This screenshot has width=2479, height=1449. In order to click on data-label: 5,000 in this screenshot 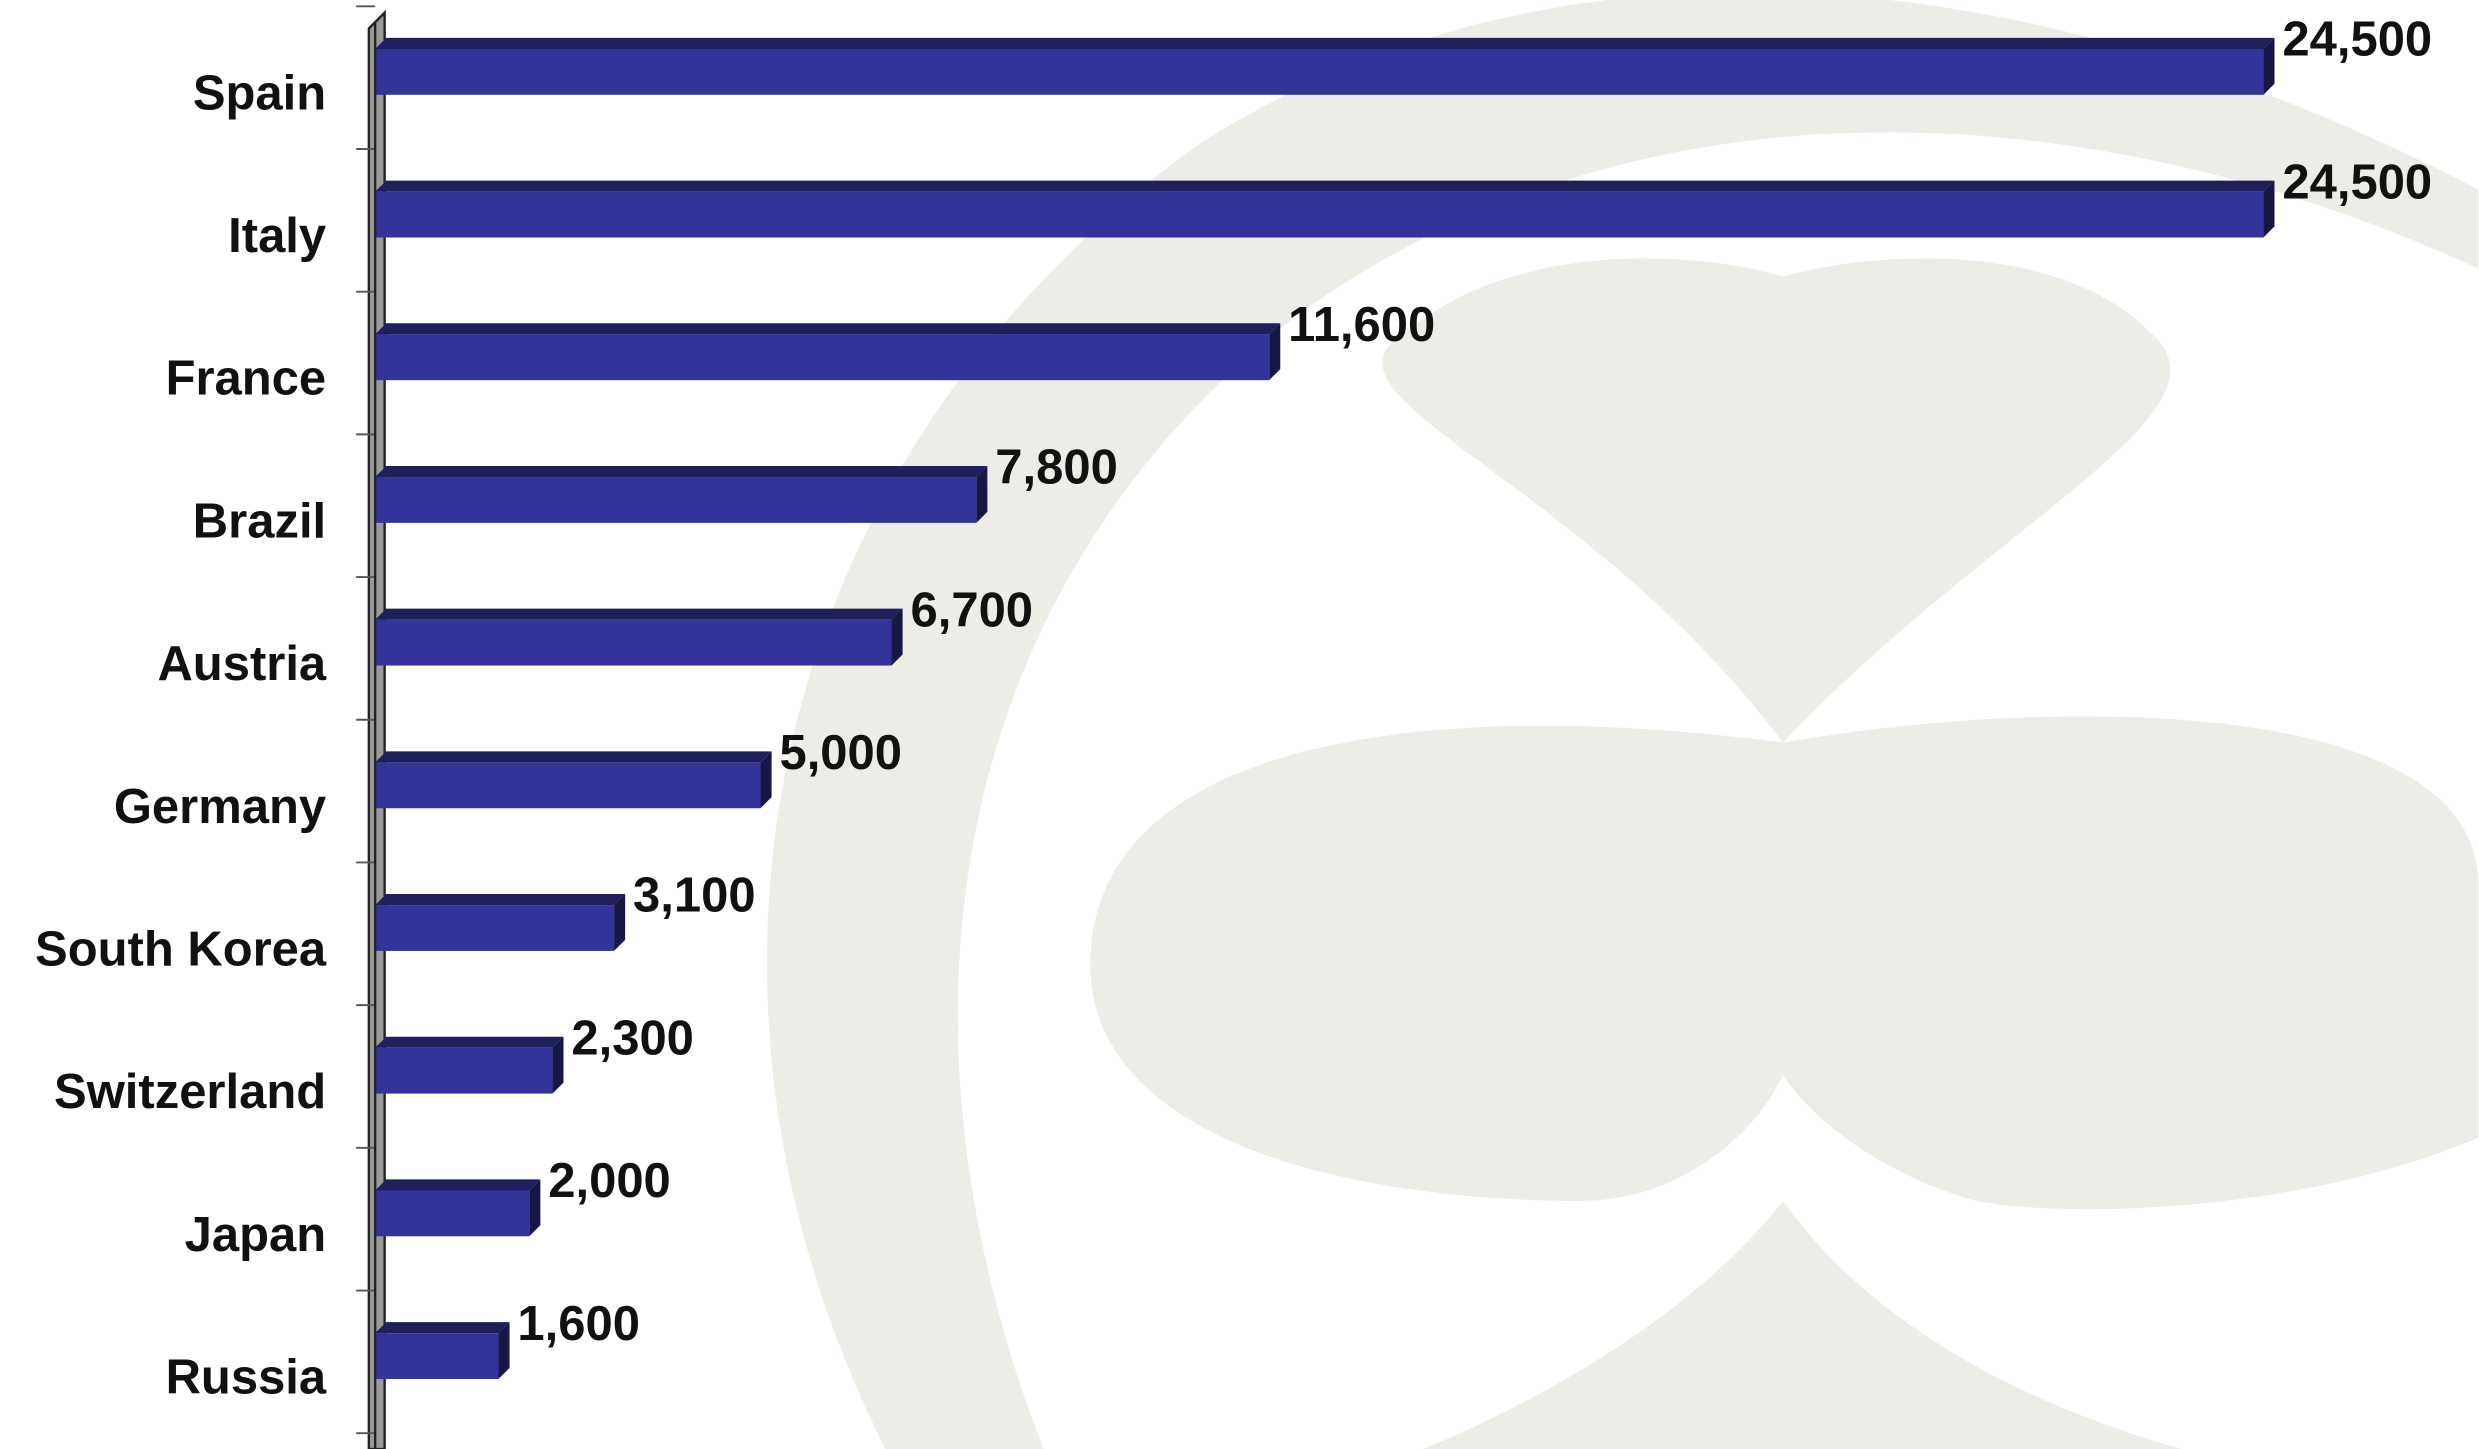, I will do `click(840, 753)`.